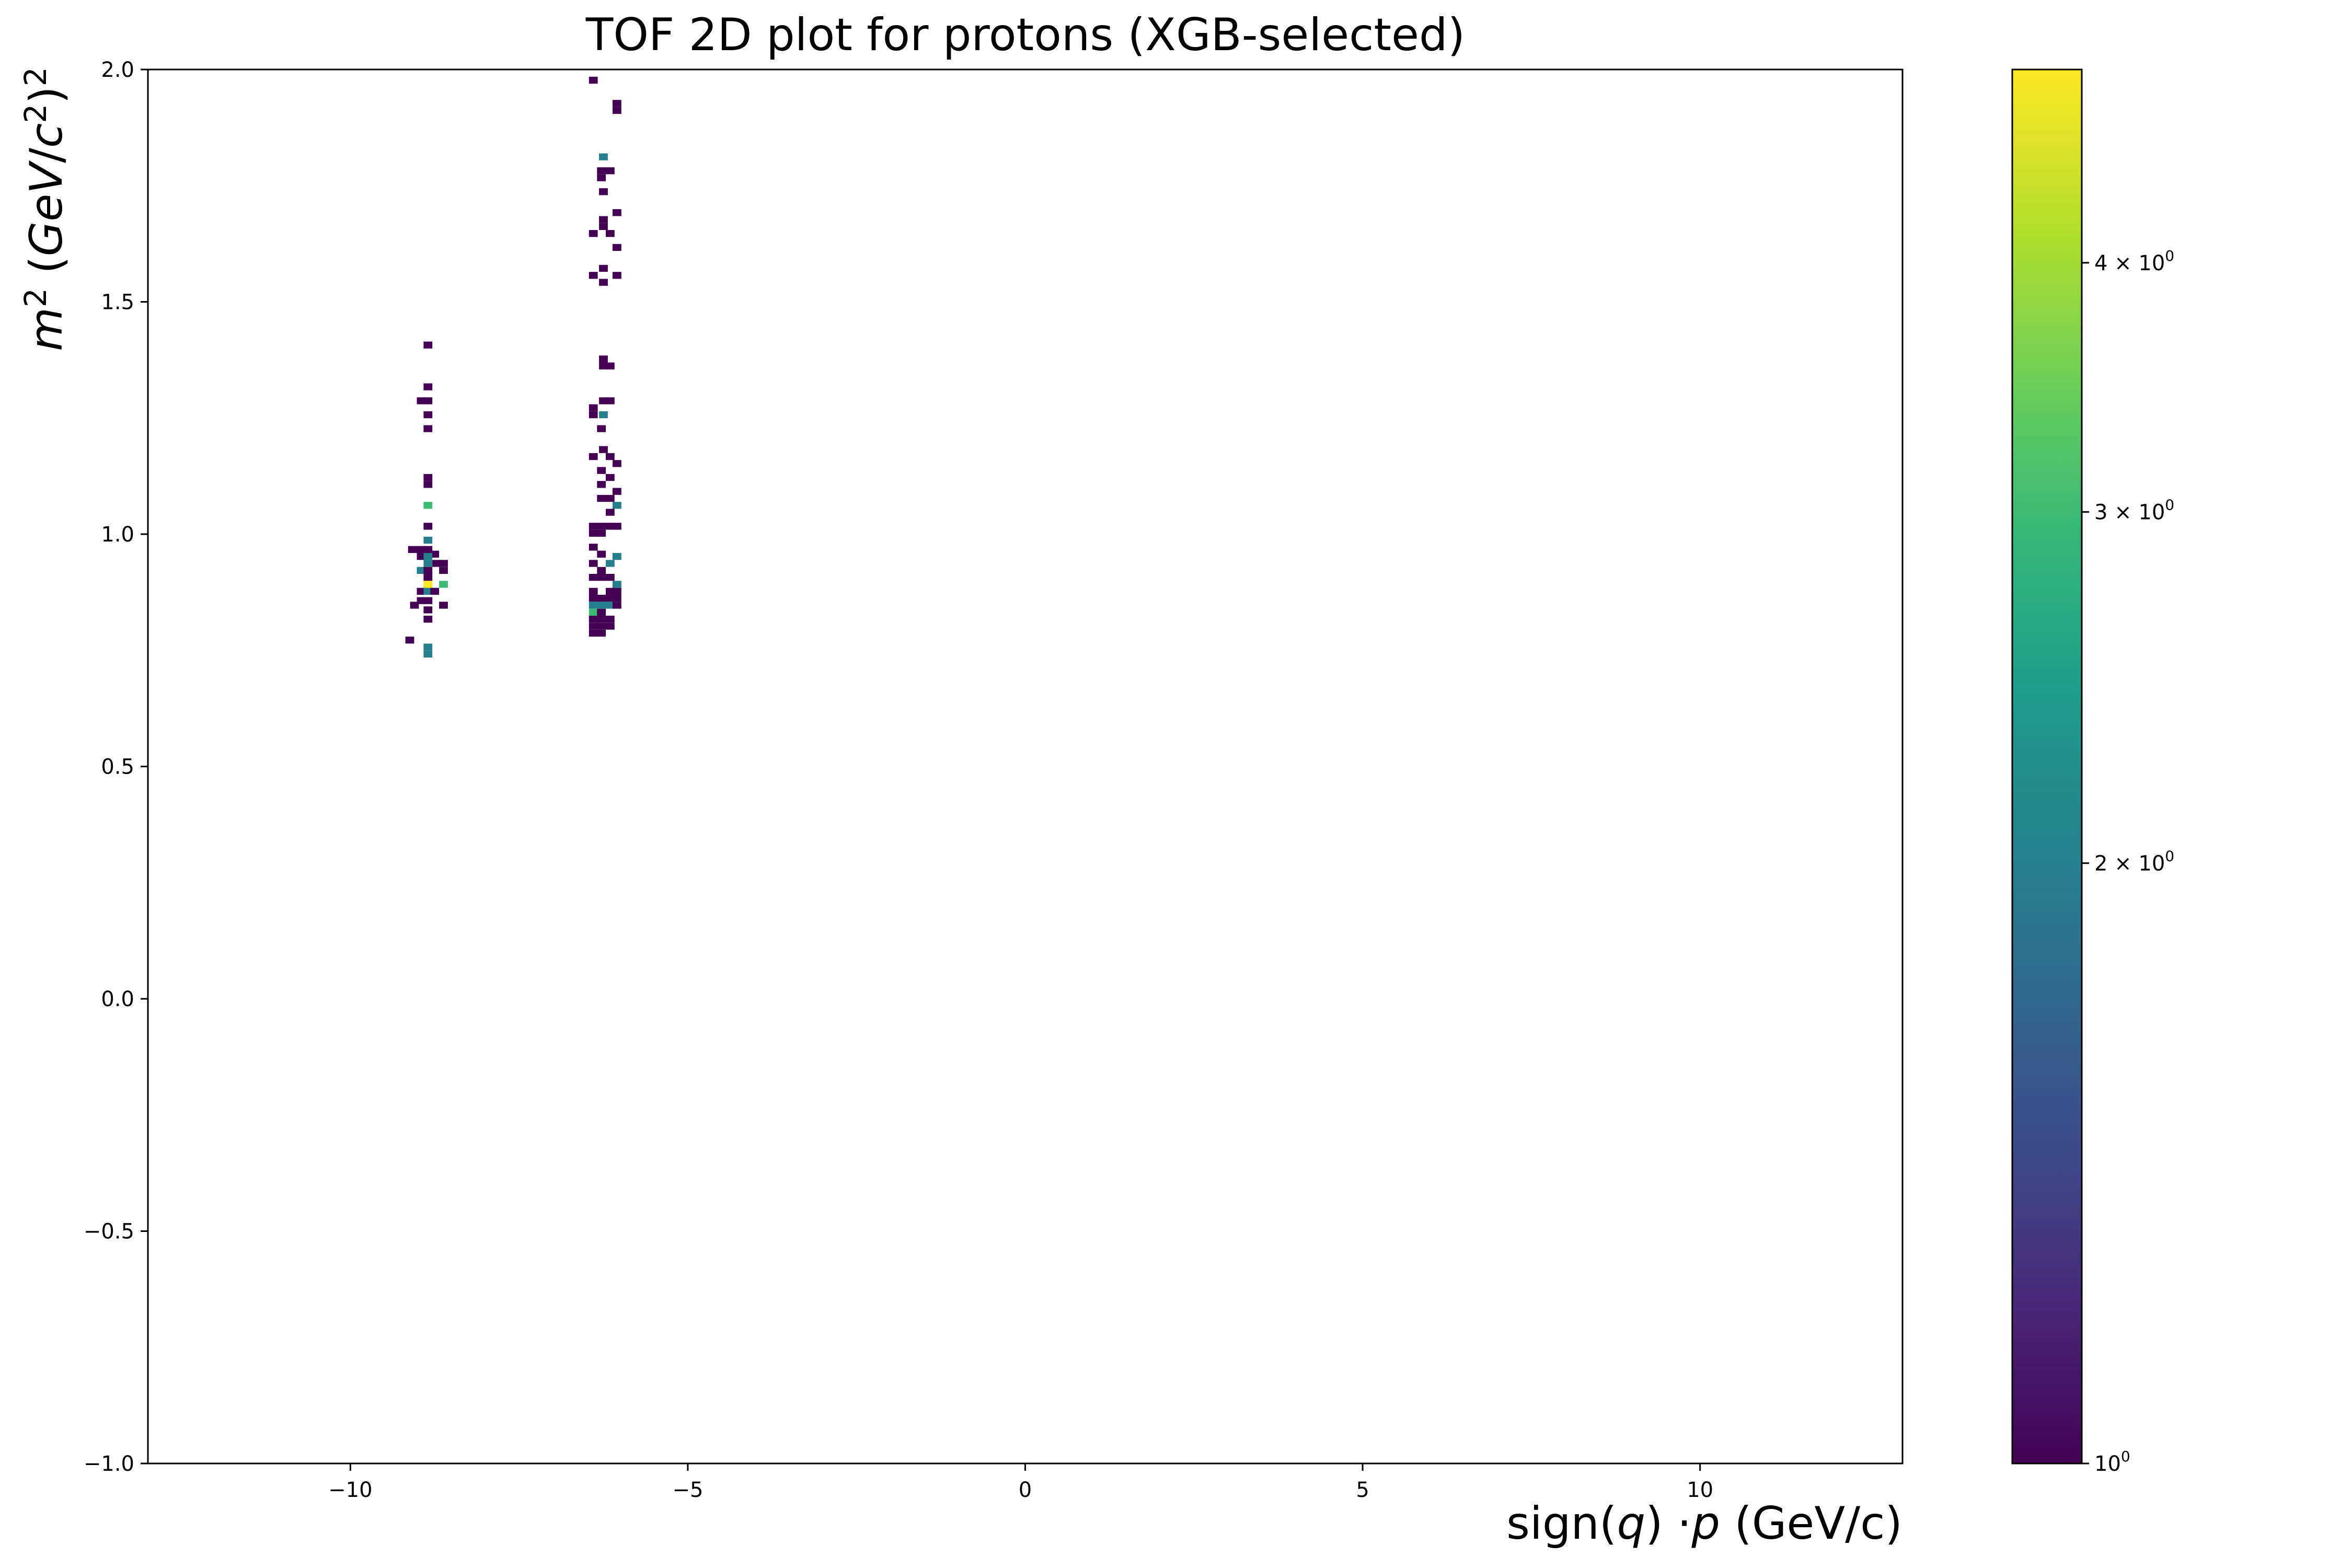  I want to click on y-axis: −1.0 −0.5 0.0 0.5 1.0 1.5 2.0, so click(116, 767).